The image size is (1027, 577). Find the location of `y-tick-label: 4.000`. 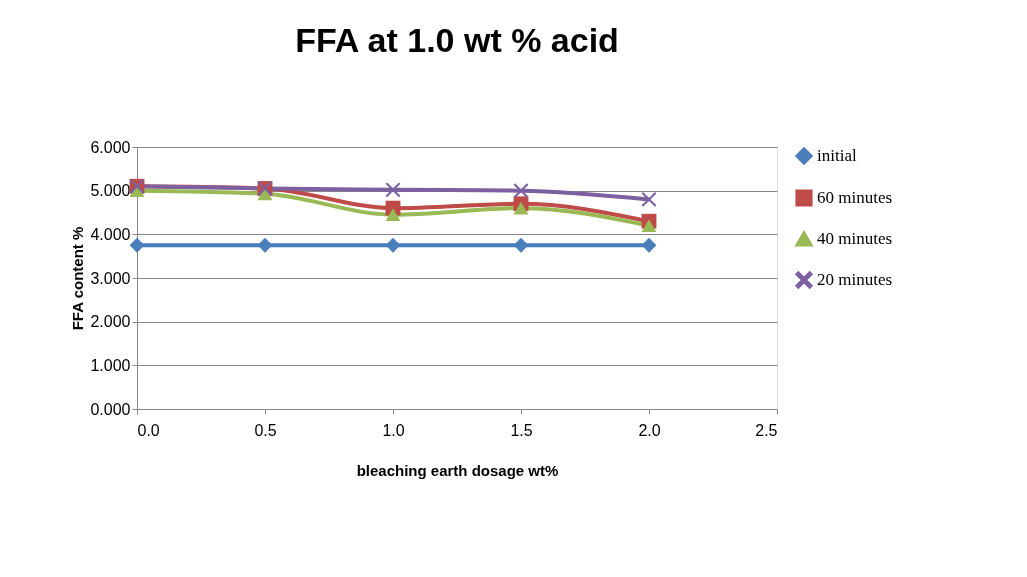

y-tick-label: 4.000 is located at coordinates (110, 234).